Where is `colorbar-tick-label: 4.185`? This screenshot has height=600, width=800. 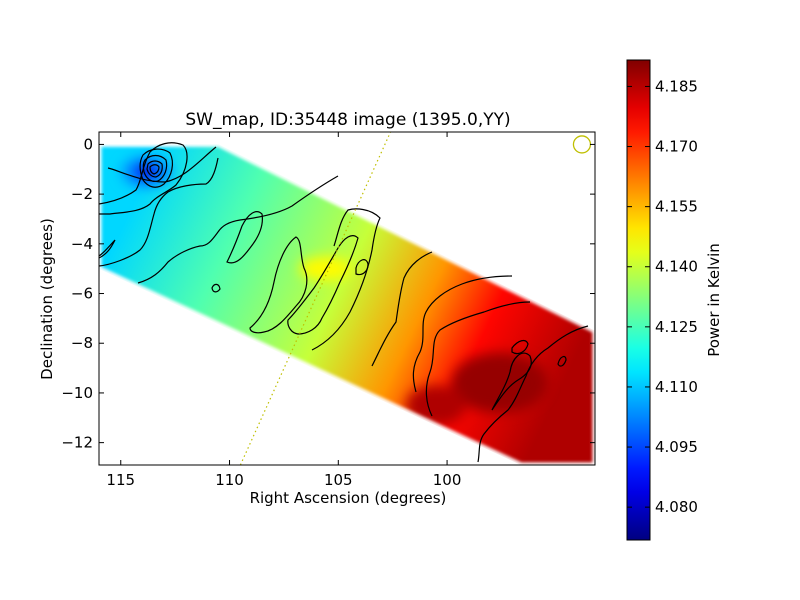
colorbar-tick-label: 4.185 is located at coordinates (676, 86).